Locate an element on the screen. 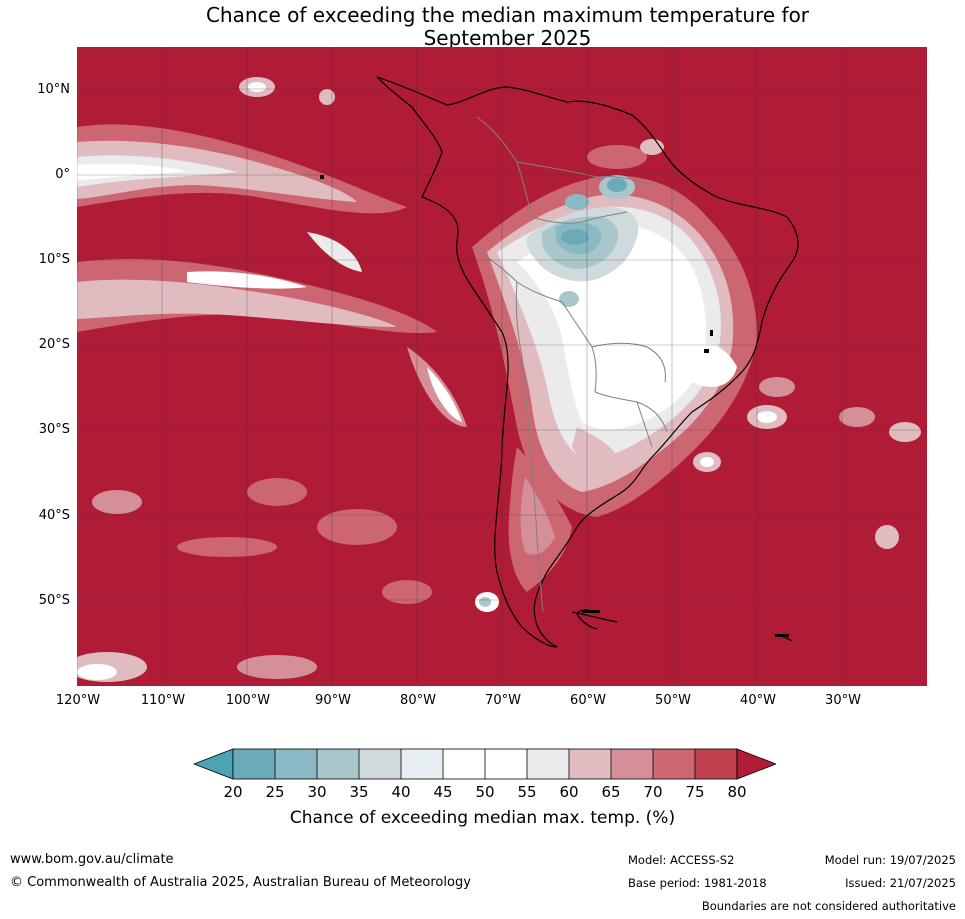 Image resolution: width=965 pixels, height=919 pixels. lon-label-90w: 90°W is located at coordinates (333, 700).